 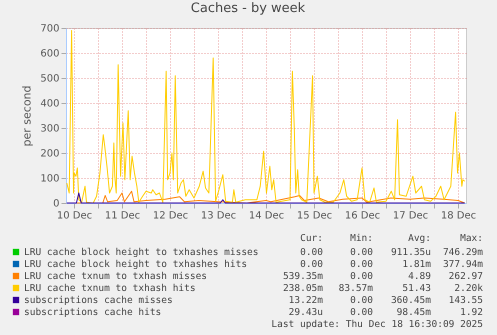 What do you see at coordinates (98, 300) in the screenshot?
I see `legend-label: subscriptions cache misses` at bounding box center [98, 300].